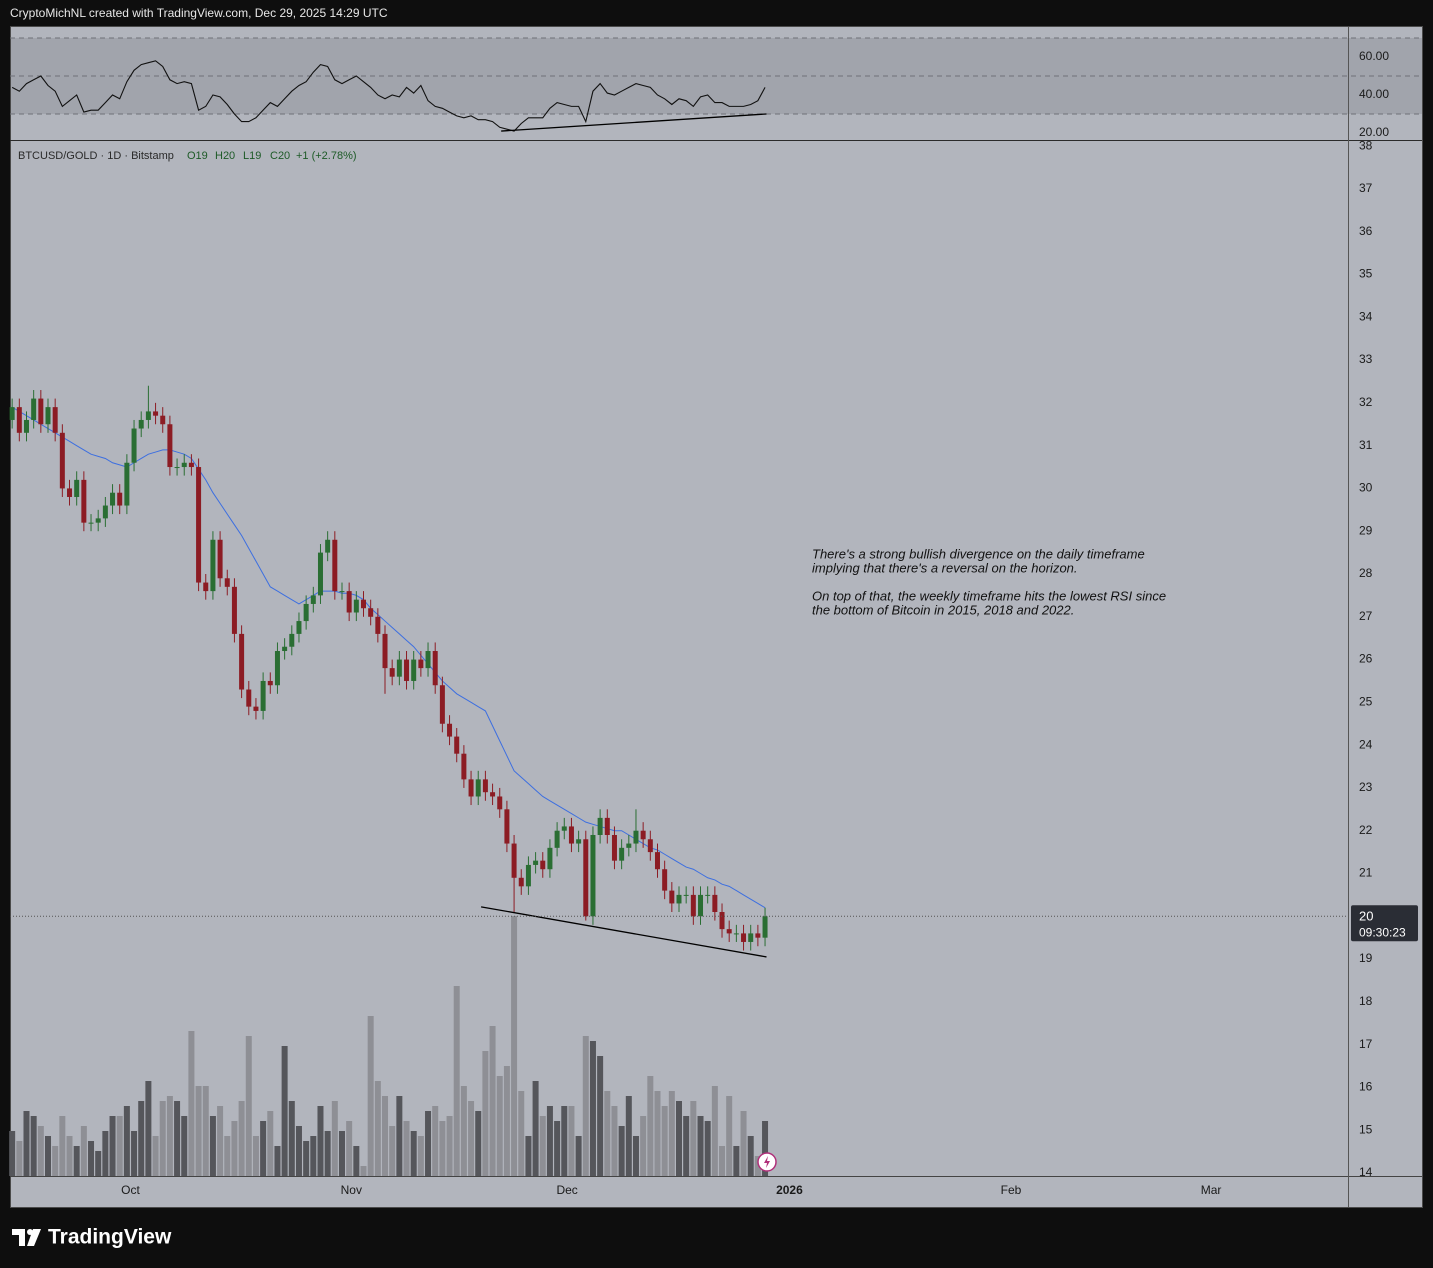 This screenshot has height=1268, width=1433. What do you see at coordinates (1366, 787) in the screenshot?
I see `y-tick-label: 23` at bounding box center [1366, 787].